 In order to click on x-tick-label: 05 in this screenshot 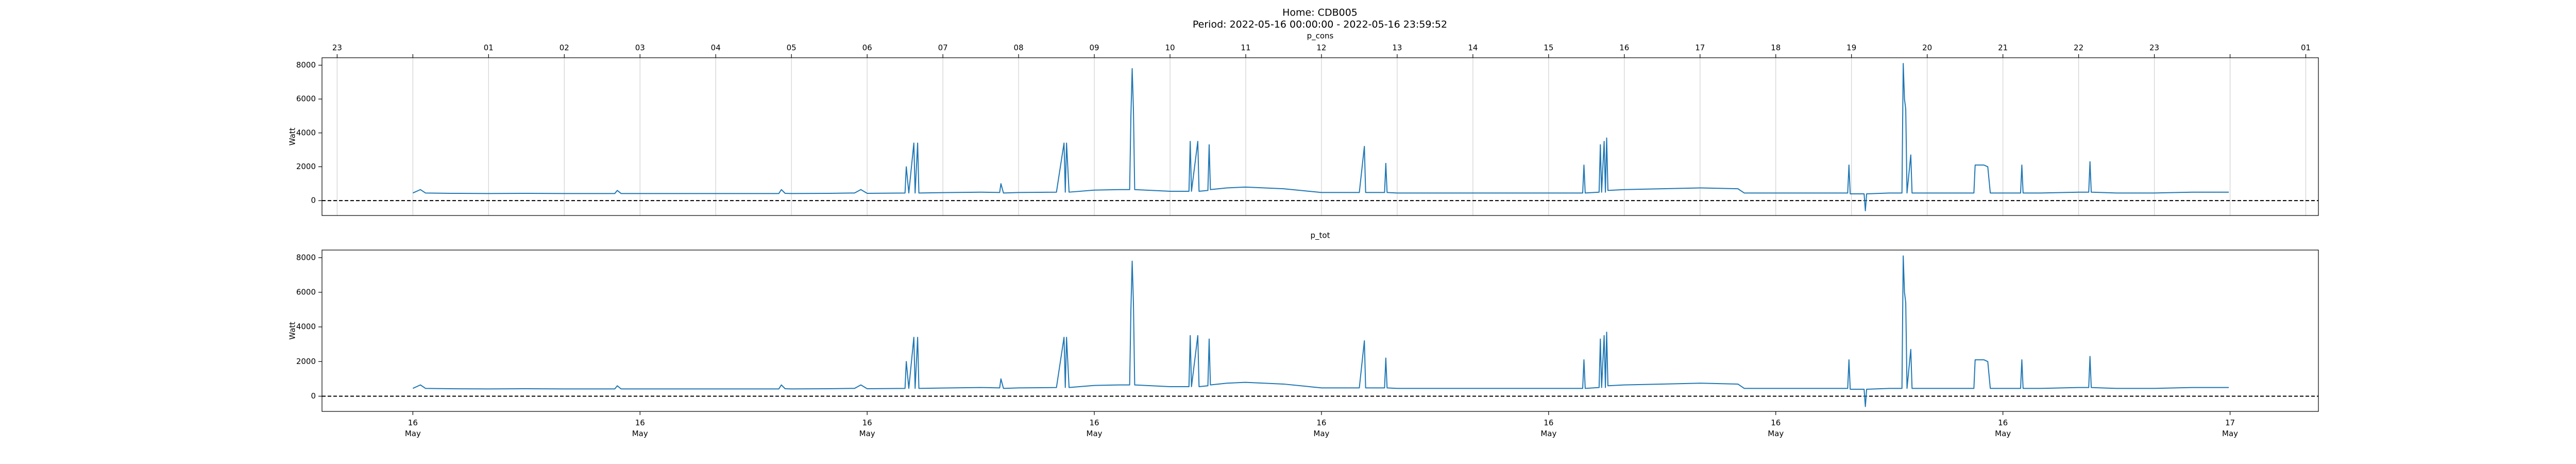, I will do `click(791, 48)`.